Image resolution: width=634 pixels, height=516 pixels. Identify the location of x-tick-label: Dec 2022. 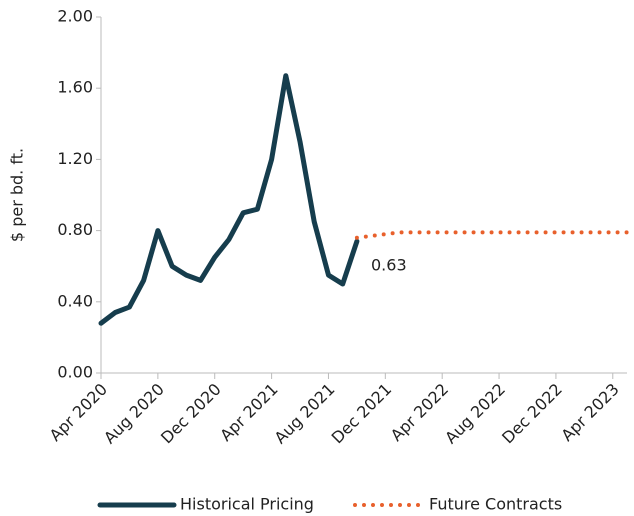
(532, 414).